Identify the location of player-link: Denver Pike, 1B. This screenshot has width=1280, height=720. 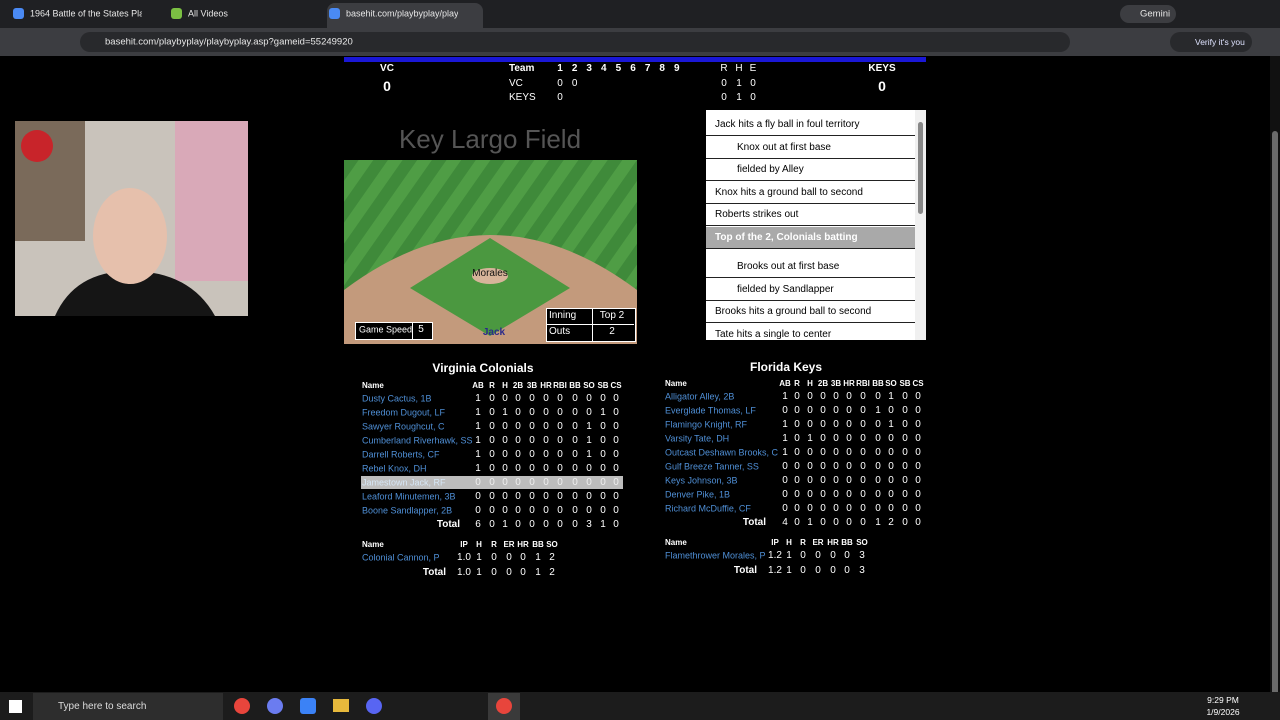
(698, 494).